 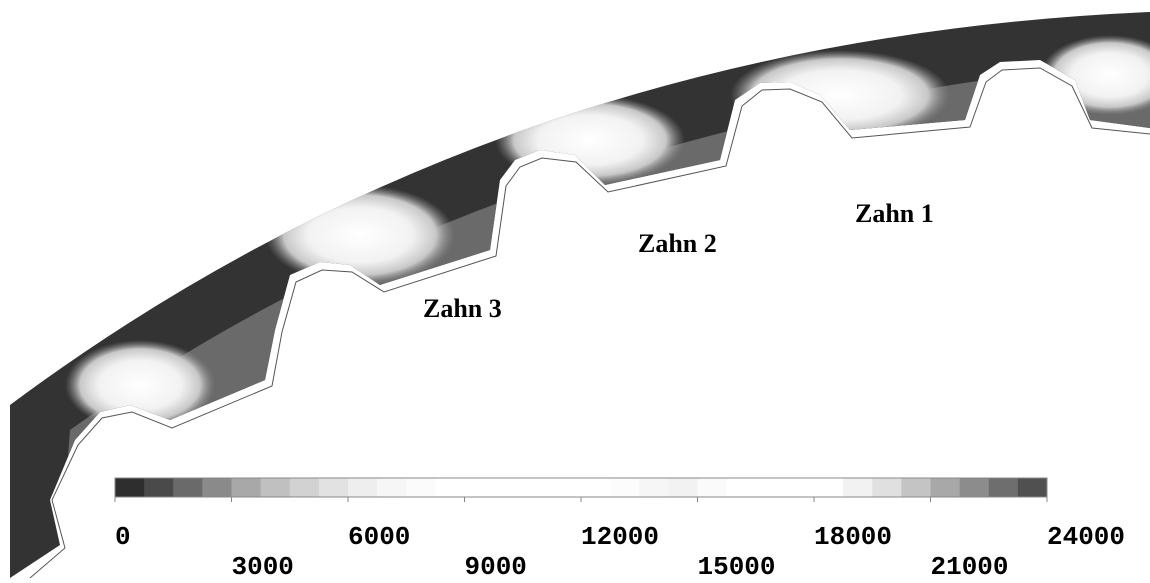 I want to click on colorbar-tick-label: 9000, so click(x=496, y=565).